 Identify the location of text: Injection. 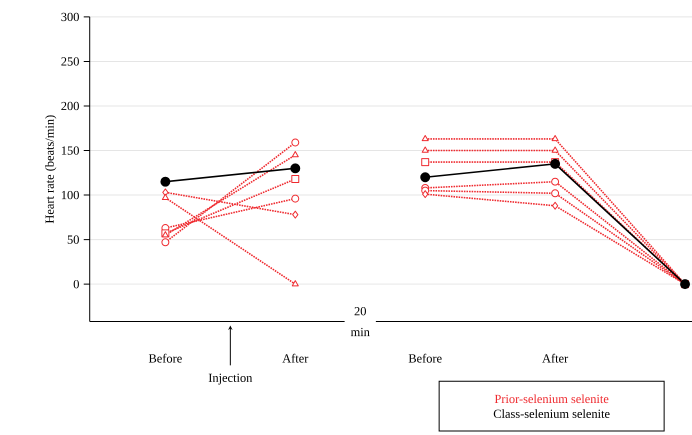
(230, 379).